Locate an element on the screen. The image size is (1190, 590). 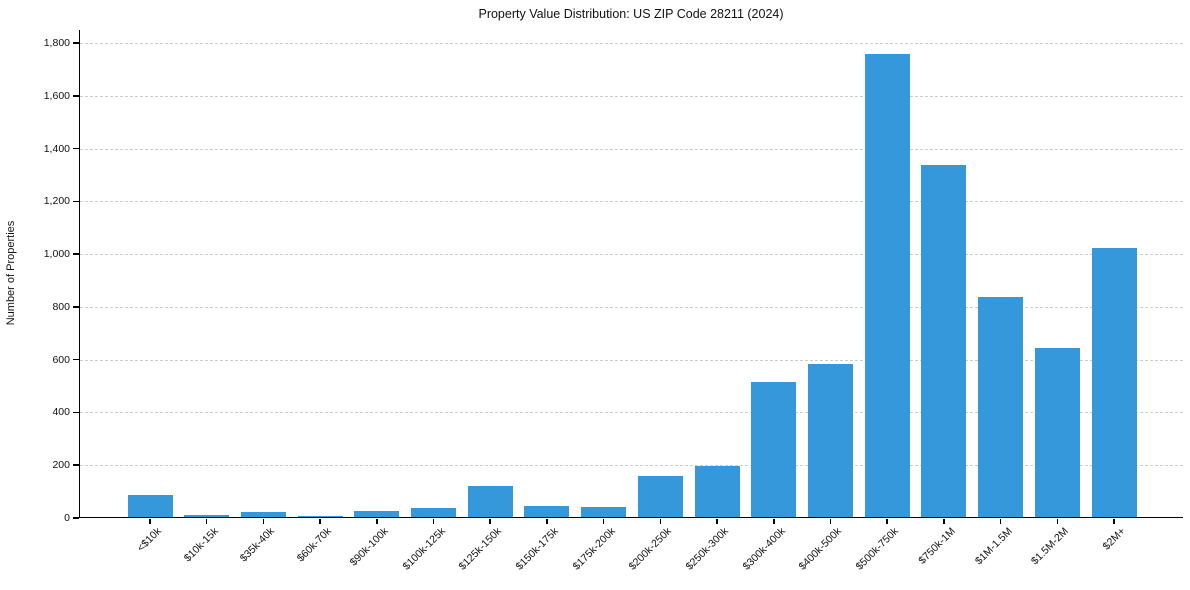
y-tick-label: 1,200 is located at coordinates (56, 201).